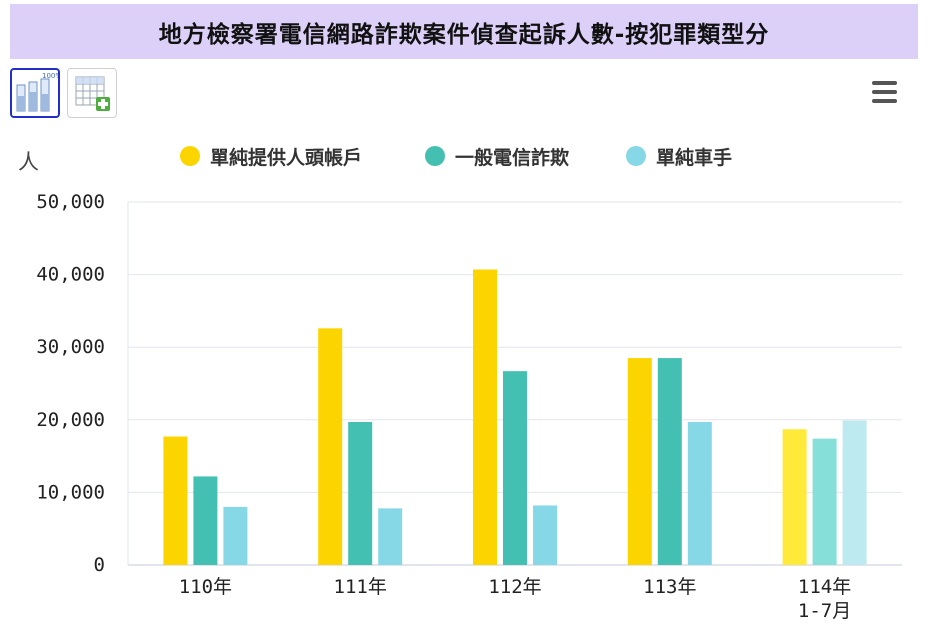 This screenshot has height=642, width=929. What do you see at coordinates (39, 92) in the screenshot?
I see `bar-chart-icon: 100%` at bounding box center [39, 92].